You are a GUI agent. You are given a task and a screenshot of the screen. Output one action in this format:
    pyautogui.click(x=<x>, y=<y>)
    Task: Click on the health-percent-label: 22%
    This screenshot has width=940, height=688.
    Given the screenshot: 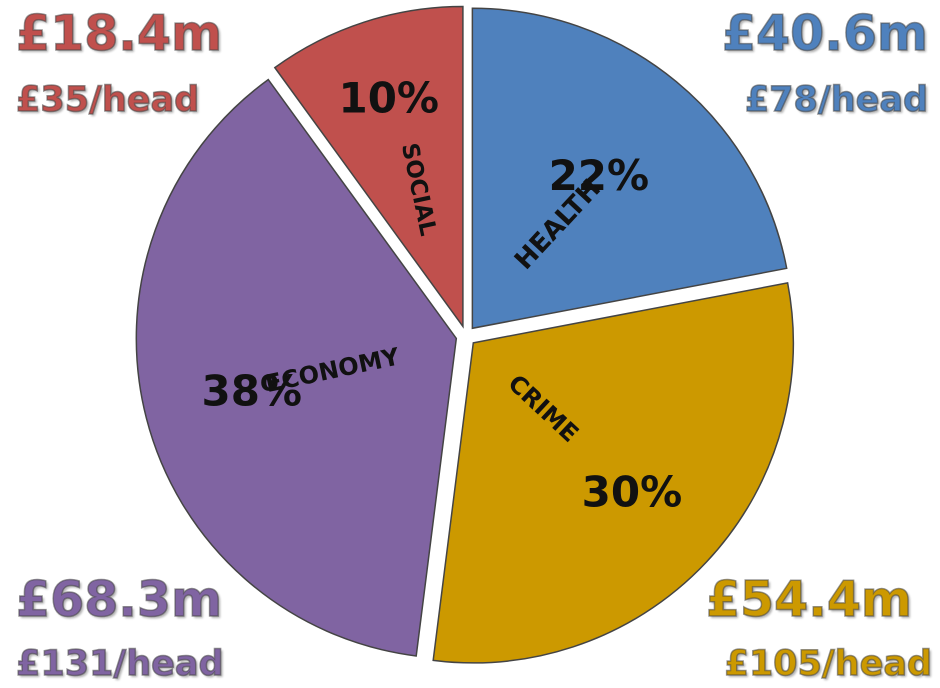 What is the action you would take?
    pyautogui.click(x=599, y=175)
    